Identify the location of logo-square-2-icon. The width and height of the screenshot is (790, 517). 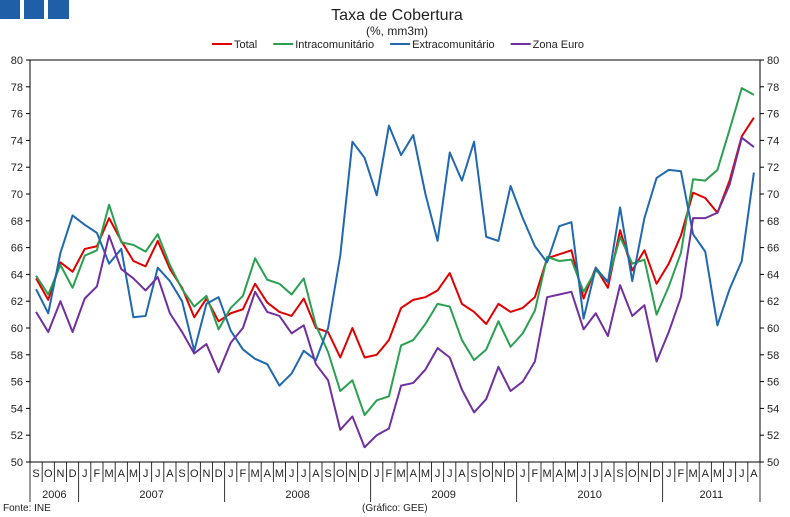
(34, 9).